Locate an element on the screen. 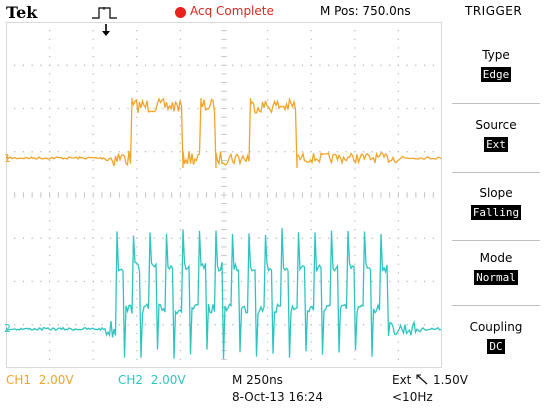  falling-edge-icon is located at coordinates (422, 379).